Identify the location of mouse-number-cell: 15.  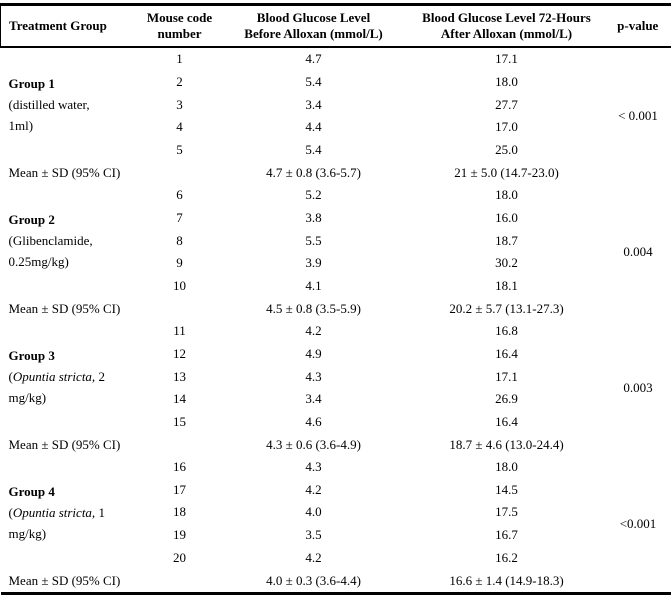
(179, 421).